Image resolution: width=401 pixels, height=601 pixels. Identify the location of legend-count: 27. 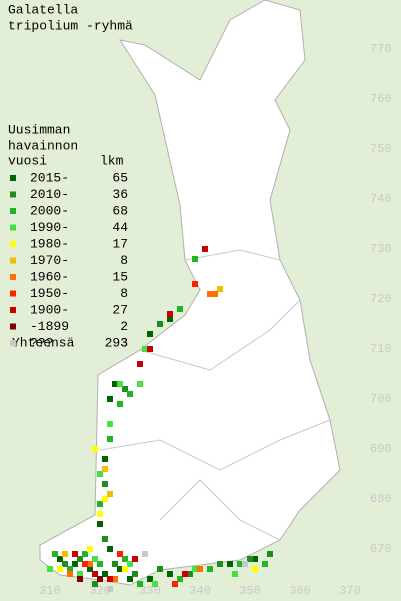
(120, 309).